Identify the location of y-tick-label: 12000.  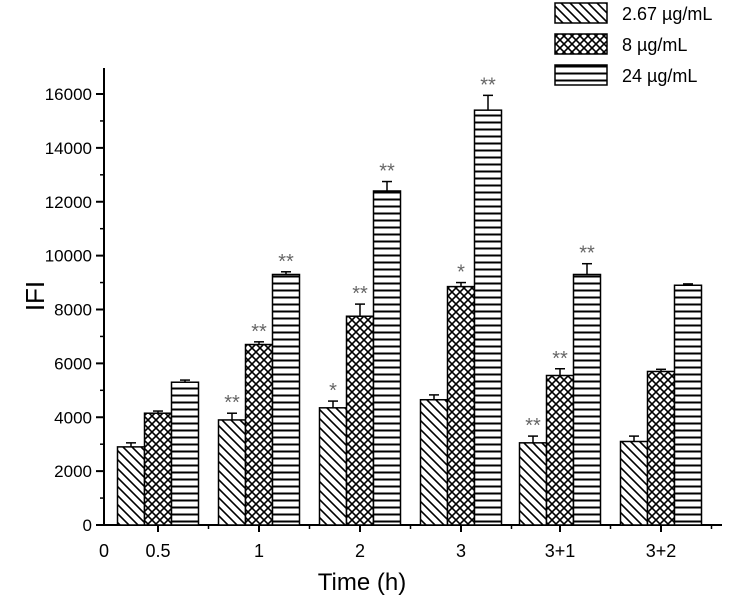
(68, 202).